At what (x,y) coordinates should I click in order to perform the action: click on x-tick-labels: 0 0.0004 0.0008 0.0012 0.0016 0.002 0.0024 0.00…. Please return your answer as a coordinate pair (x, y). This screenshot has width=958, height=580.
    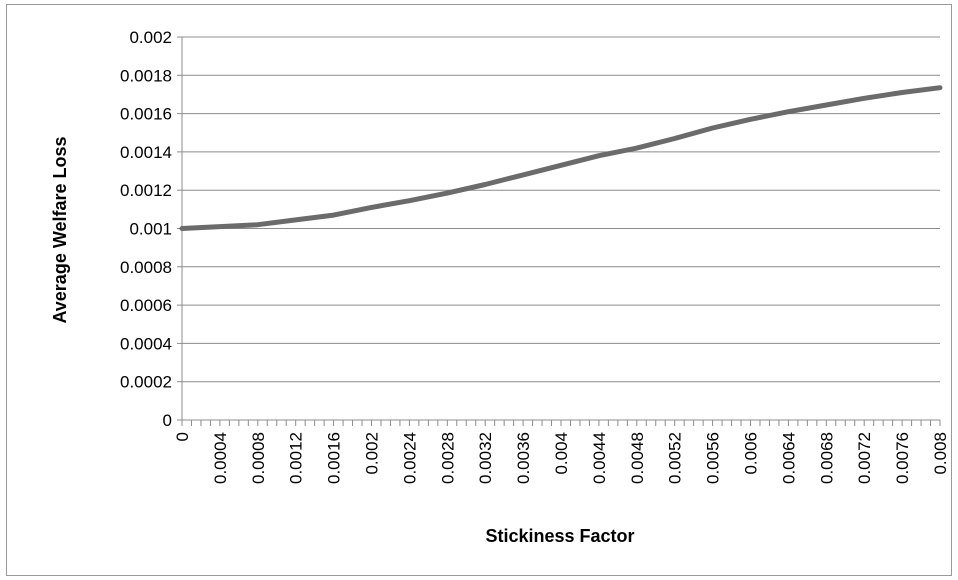
    Looking at the image, I should click on (561, 458).